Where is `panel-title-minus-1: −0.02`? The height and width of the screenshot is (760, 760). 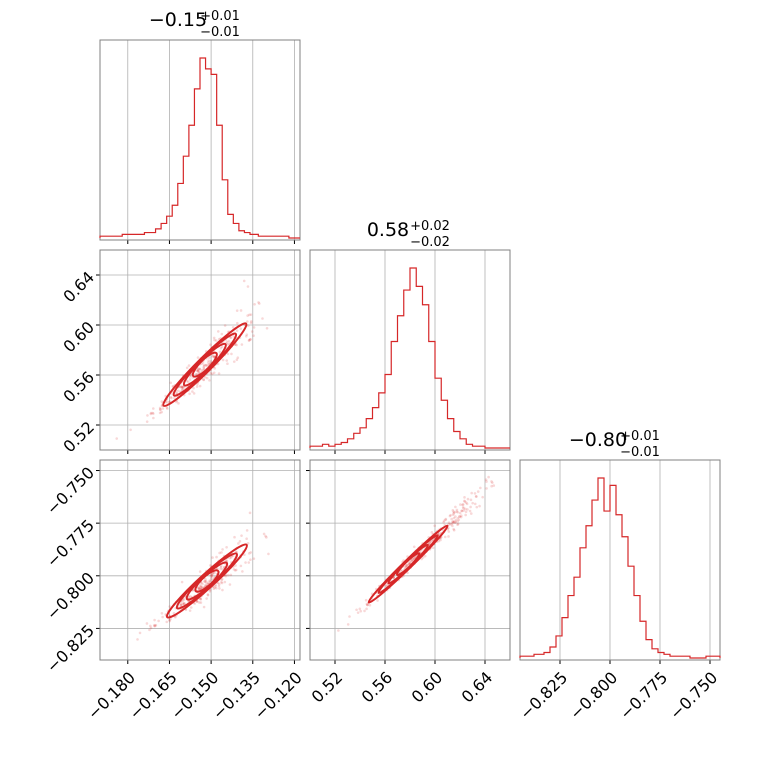 panel-title-minus-1: −0.02 is located at coordinates (430, 242).